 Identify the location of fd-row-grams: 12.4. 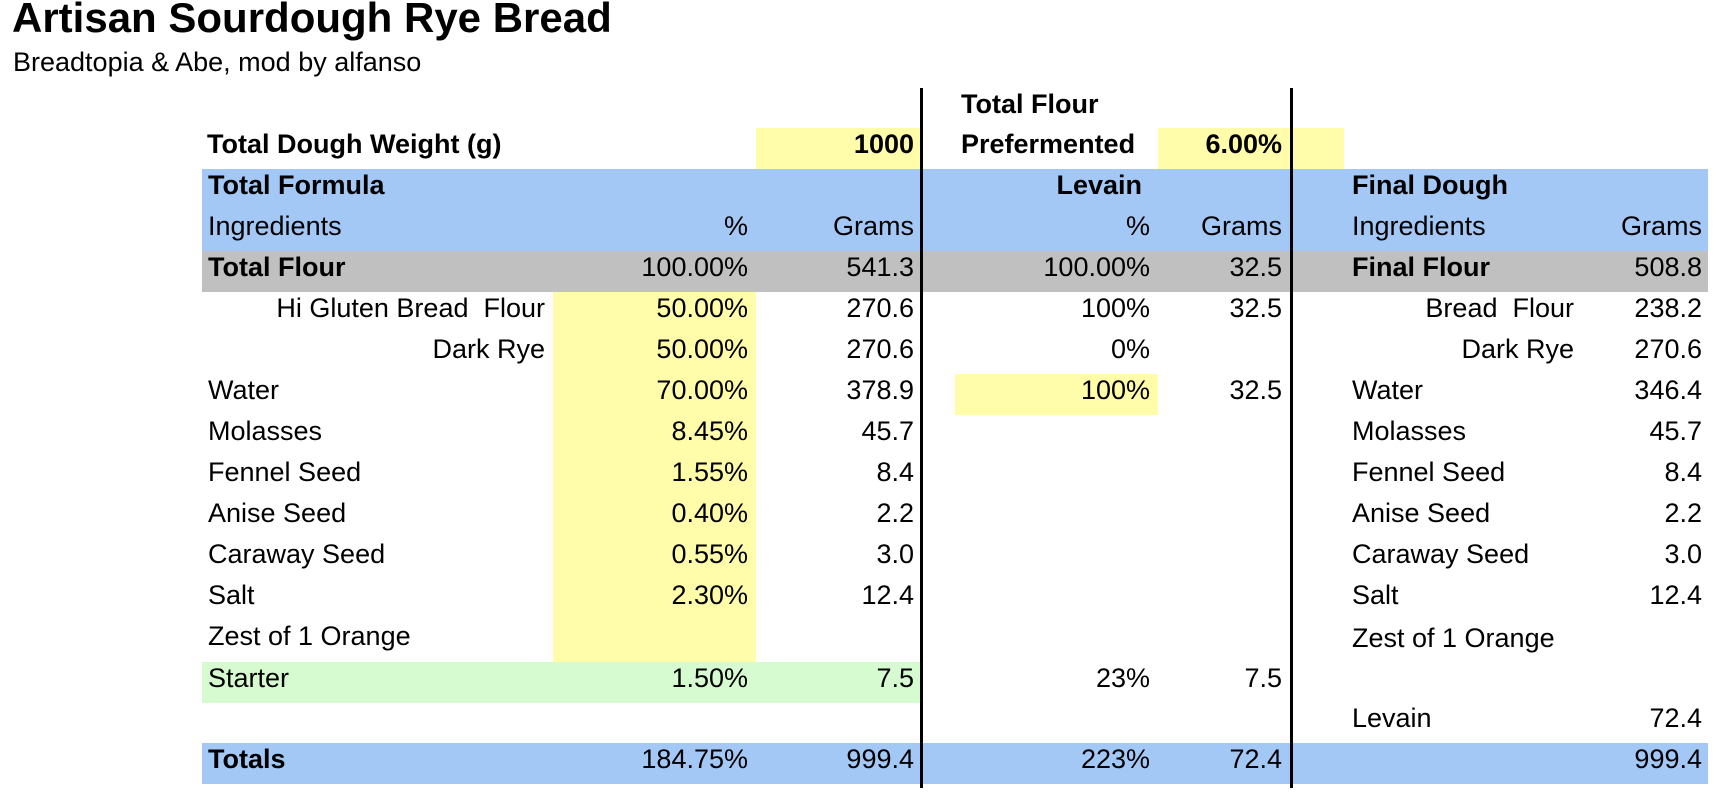
(1675, 595).